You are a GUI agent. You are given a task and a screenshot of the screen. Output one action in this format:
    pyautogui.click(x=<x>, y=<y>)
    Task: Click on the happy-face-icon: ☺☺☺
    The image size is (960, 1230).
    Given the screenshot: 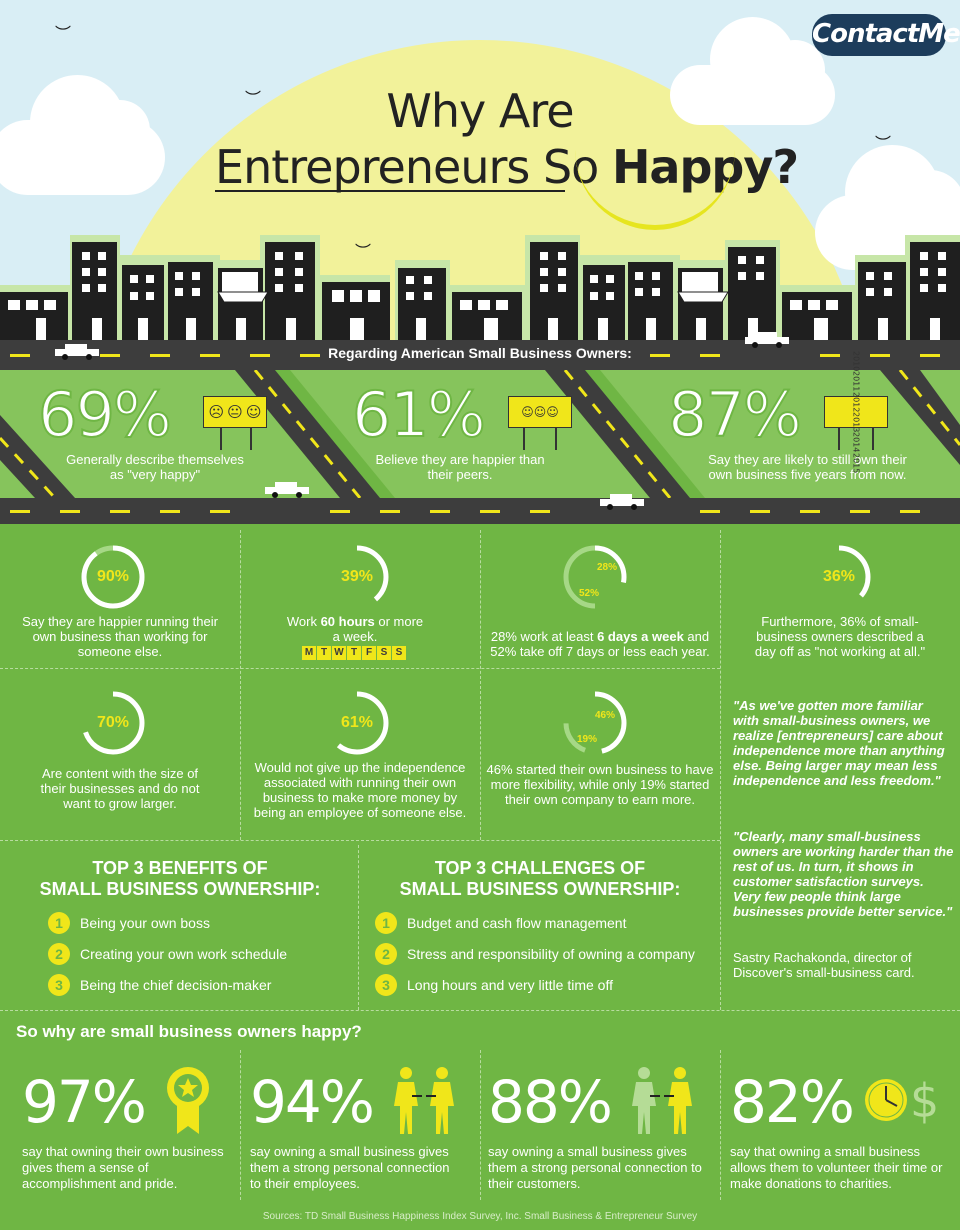 What is the action you would take?
    pyautogui.click(x=540, y=412)
    